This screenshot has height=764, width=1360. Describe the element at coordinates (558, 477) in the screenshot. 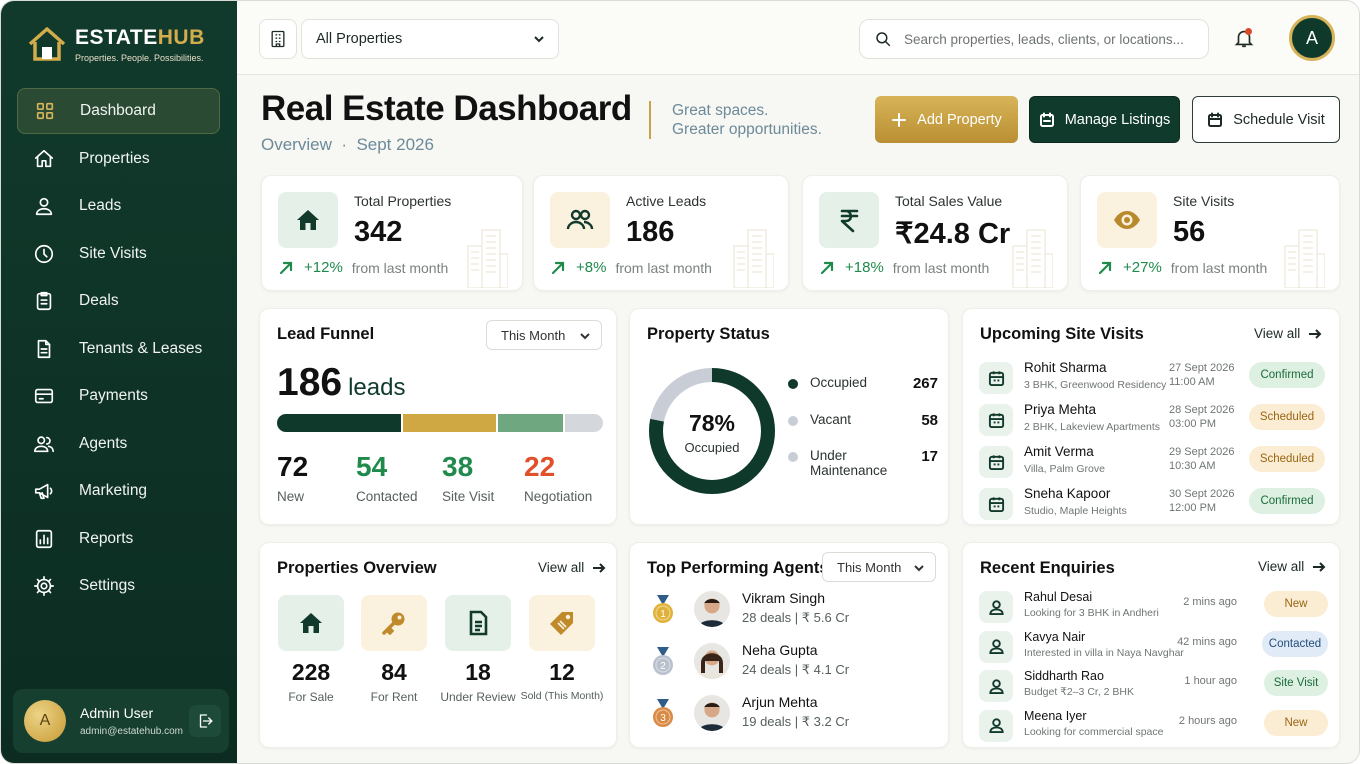

I see `funnel-stat-negotiation: 22 Negotiation` at that location.